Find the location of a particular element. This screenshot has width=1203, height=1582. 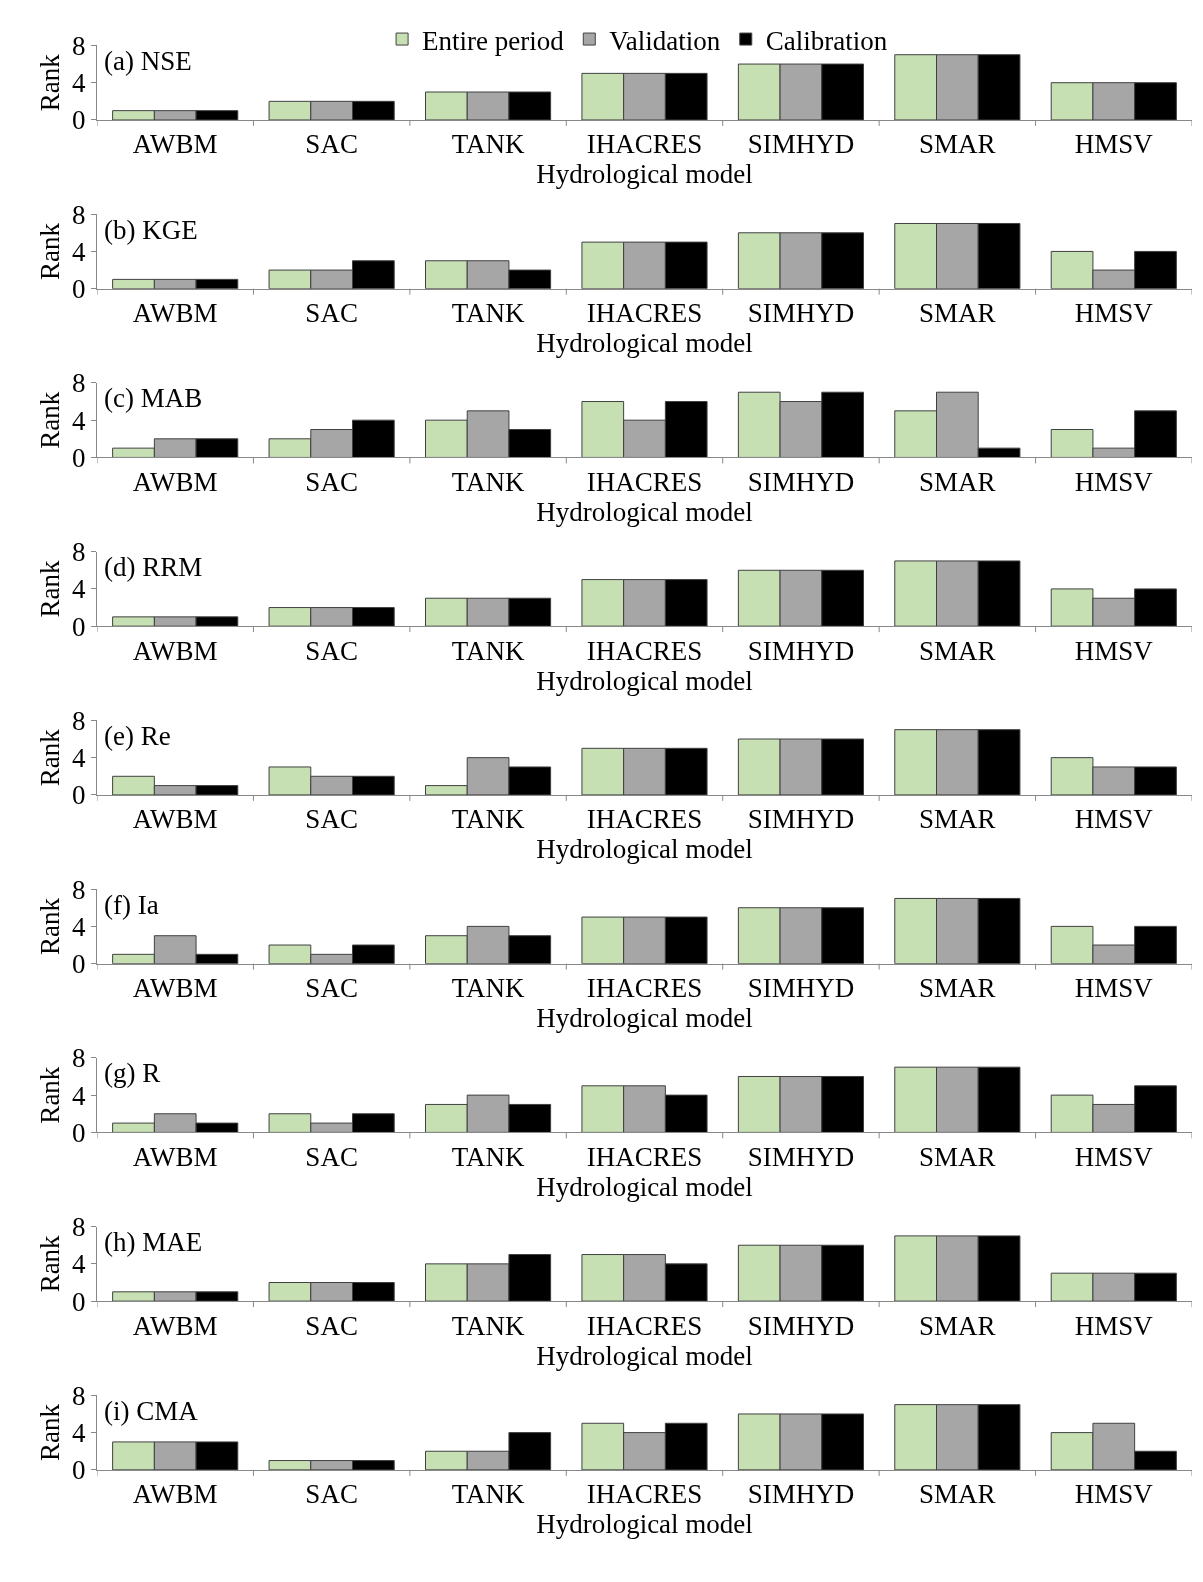

chart-title: (f) Ia is located at coordinates (131, 905).